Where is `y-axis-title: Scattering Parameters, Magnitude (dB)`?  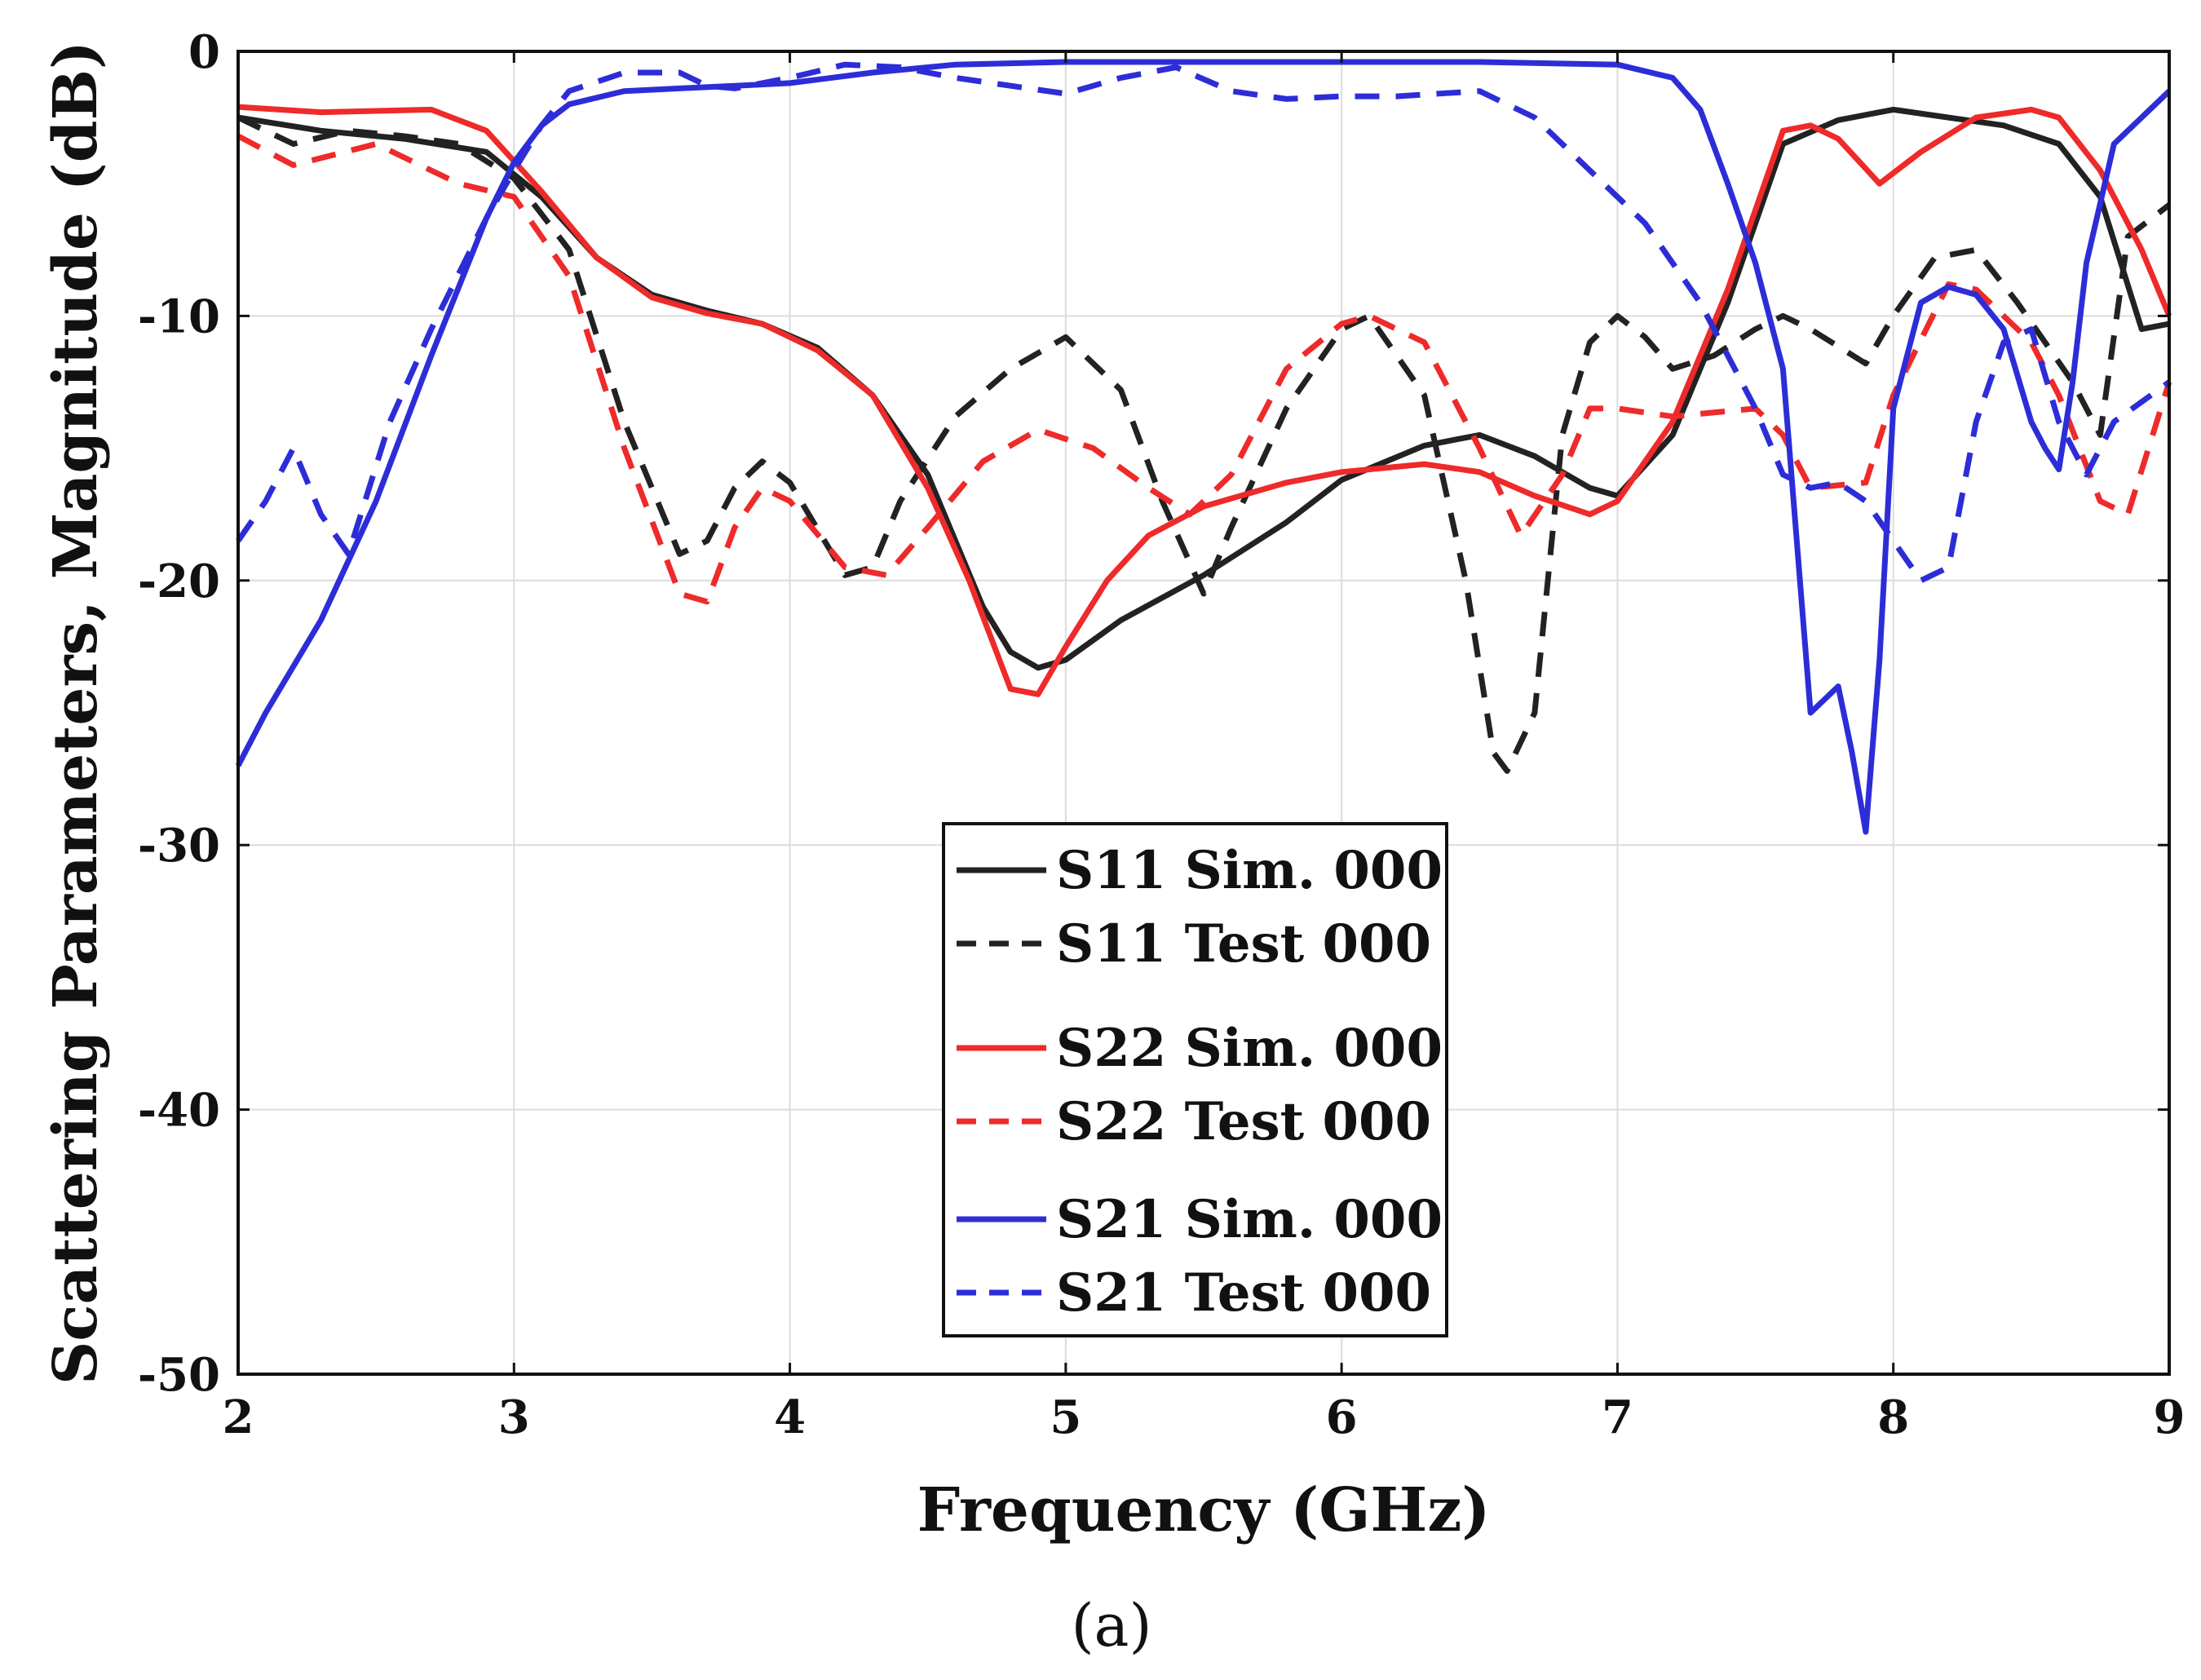
y-axis-title: Scattering Parameters, Magnitude (dB) is located at coordinates (76, 713).